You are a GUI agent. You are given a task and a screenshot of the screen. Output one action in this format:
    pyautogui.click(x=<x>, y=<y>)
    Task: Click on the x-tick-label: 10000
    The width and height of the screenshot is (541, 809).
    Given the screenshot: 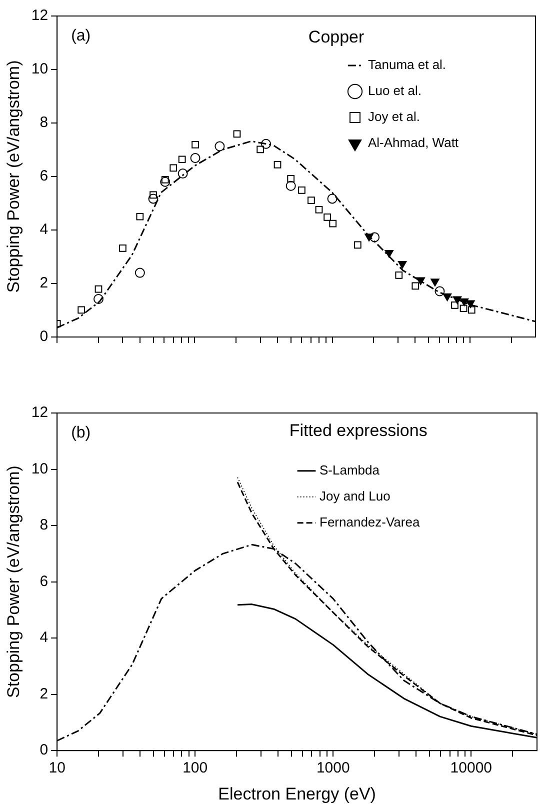 What is the action you would take?
    pyautogui.click(x=471, y=768)
    